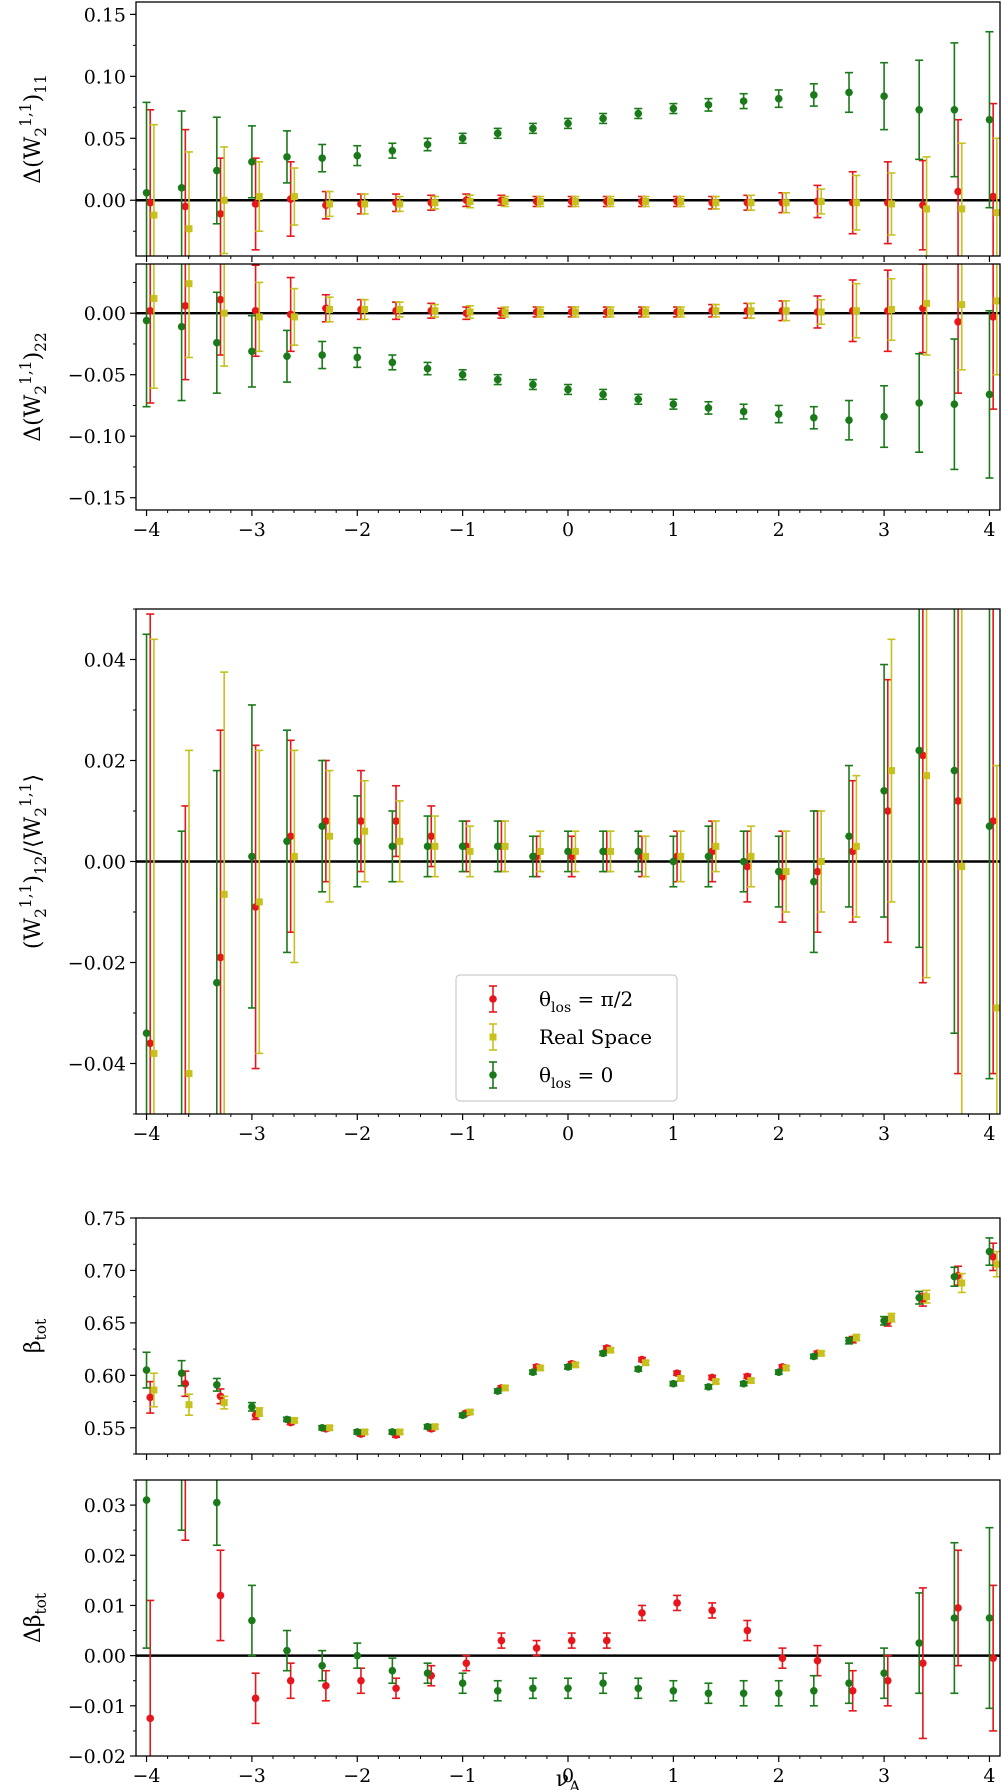 The height and width of the screenshot is (1790, 1001). What do you see at coordinates (105, 1324) in the screenshot?
I see `y-tick-label: 0.65` at bounding box center [105, 1324].